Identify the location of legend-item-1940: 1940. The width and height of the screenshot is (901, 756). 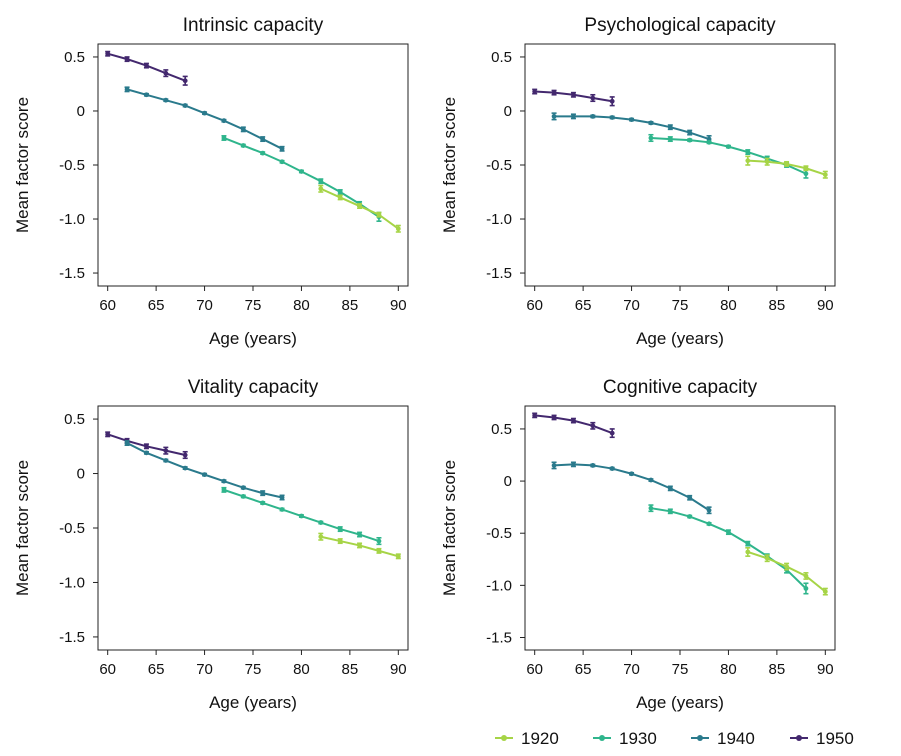
(723, 738).